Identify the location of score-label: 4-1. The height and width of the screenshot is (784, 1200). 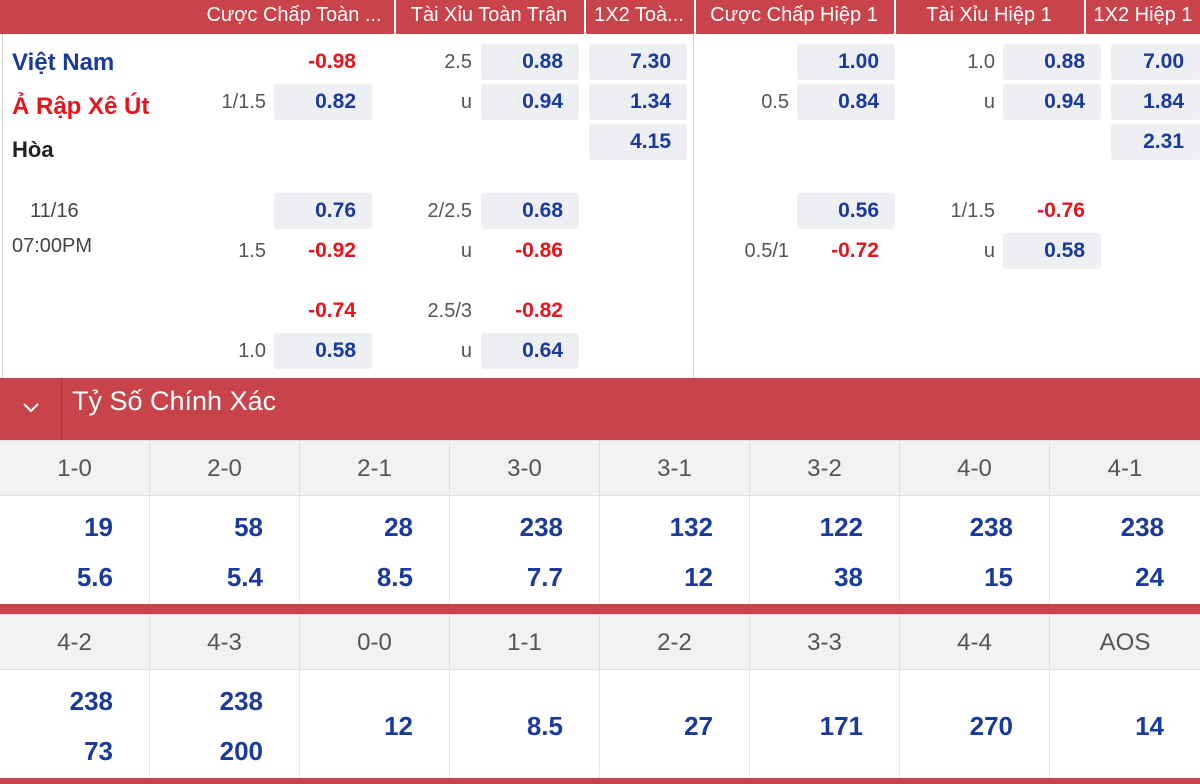
(1125, 468).